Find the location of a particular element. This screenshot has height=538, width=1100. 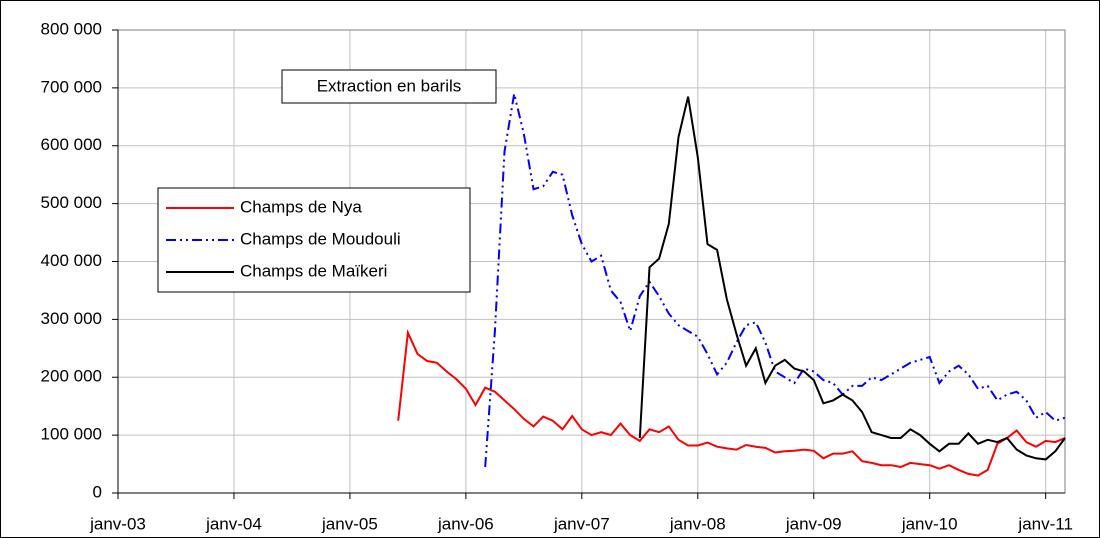

y-tick-label: 500 000 is located at coordinates (71, 202).